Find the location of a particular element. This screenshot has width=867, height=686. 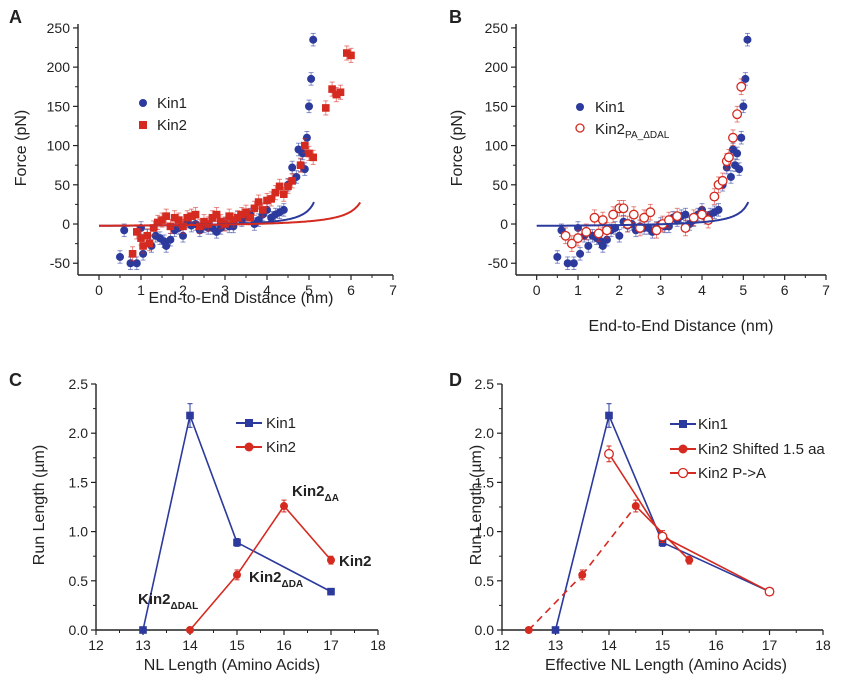

series-kin2-p-a is located at coordinates (689, 521).